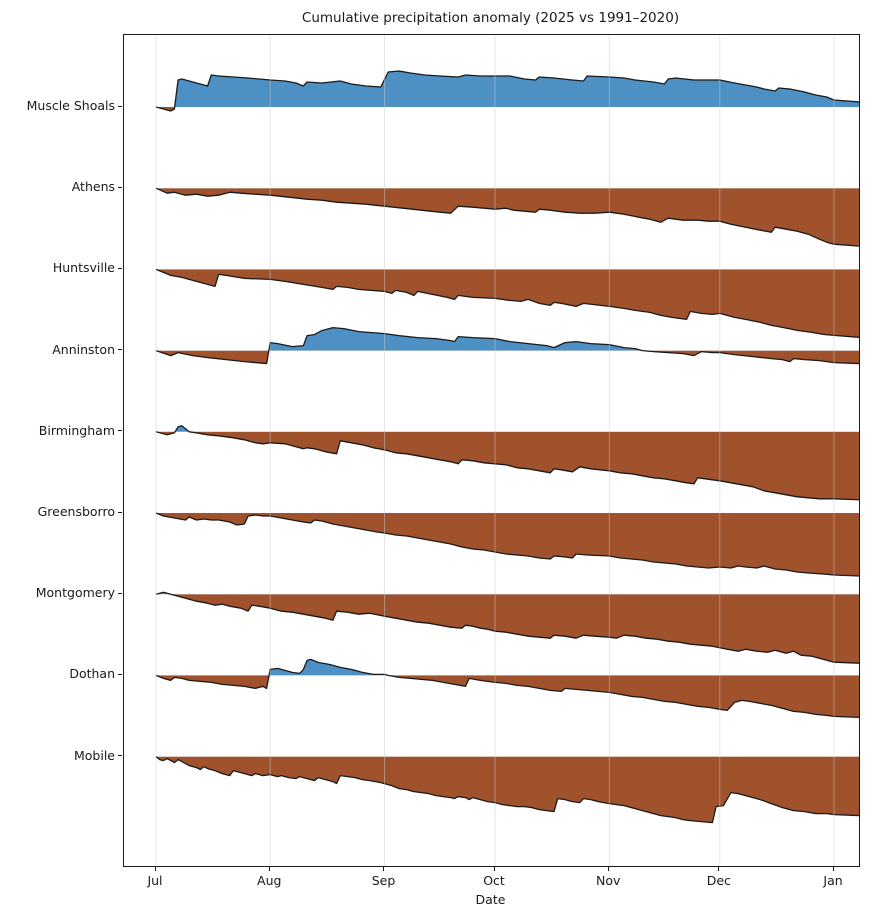 Image resolution: width=874 pixels, height=917 pixels. Describe the element at coordinates (507, 339) in the screenshot. I see `positive-anomaly-area-anninston` at that location.